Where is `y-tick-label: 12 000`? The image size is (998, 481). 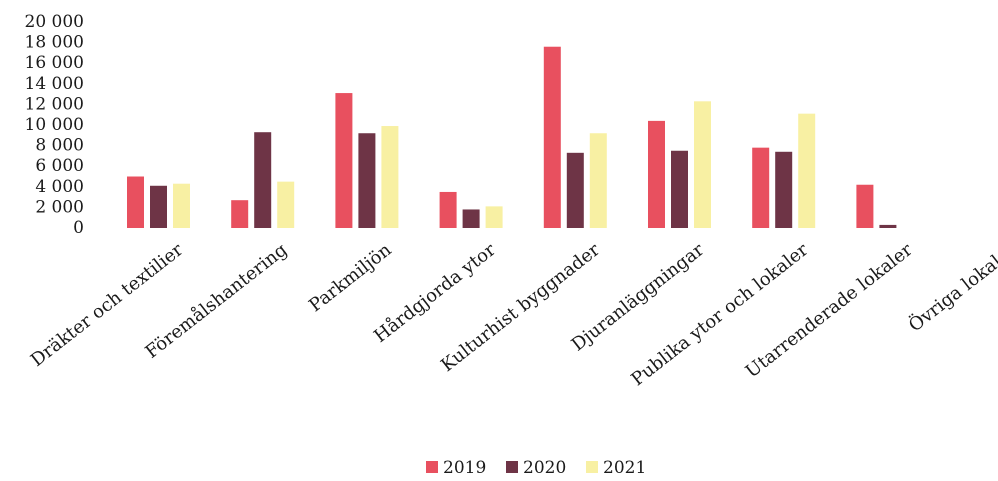
y-tick-label: 12 000 is located at coordinates (54, 104).